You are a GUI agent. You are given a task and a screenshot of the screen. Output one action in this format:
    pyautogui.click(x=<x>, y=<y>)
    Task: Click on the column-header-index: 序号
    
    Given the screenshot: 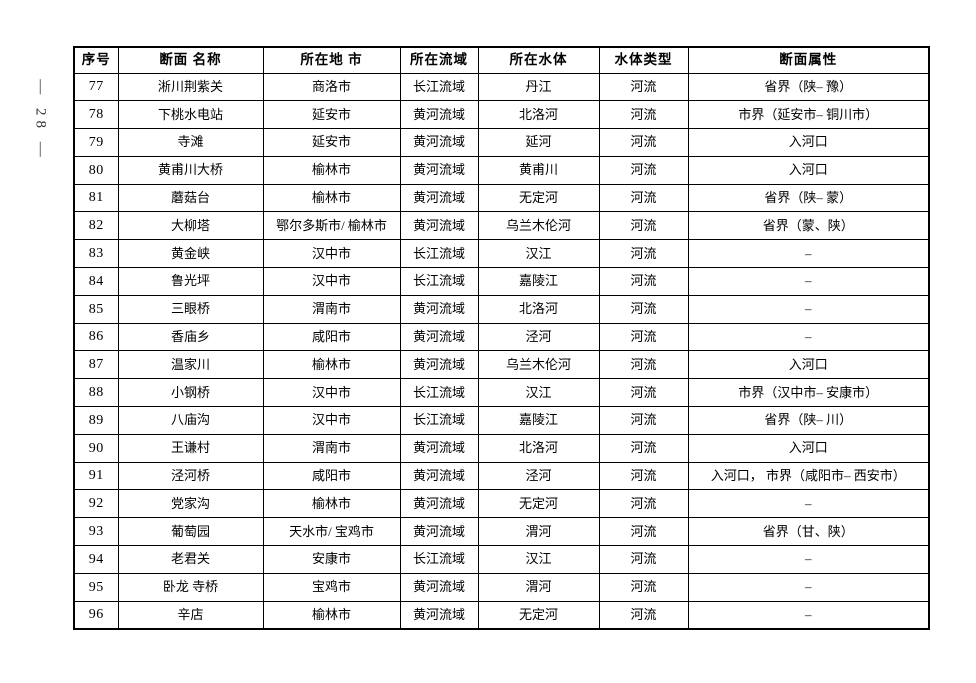 What is the action you would take?
    pyautogui.click(x=96, y=60)
    